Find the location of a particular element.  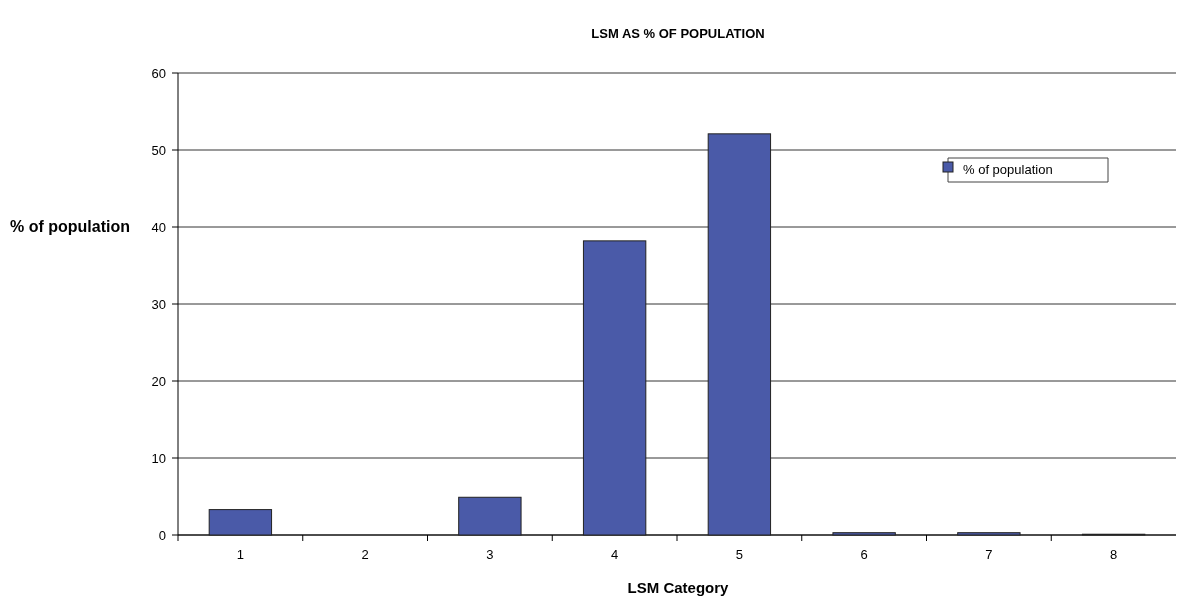

legend-label: % of population is located at coordinates (1008, 169).